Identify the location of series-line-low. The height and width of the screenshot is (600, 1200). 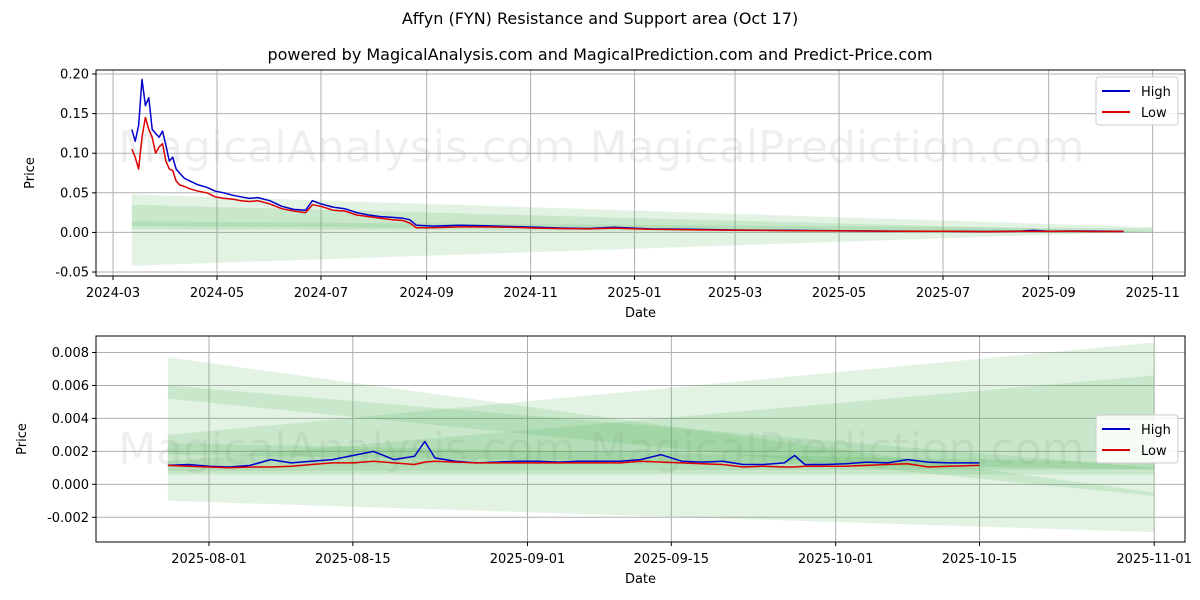
(573, 464).